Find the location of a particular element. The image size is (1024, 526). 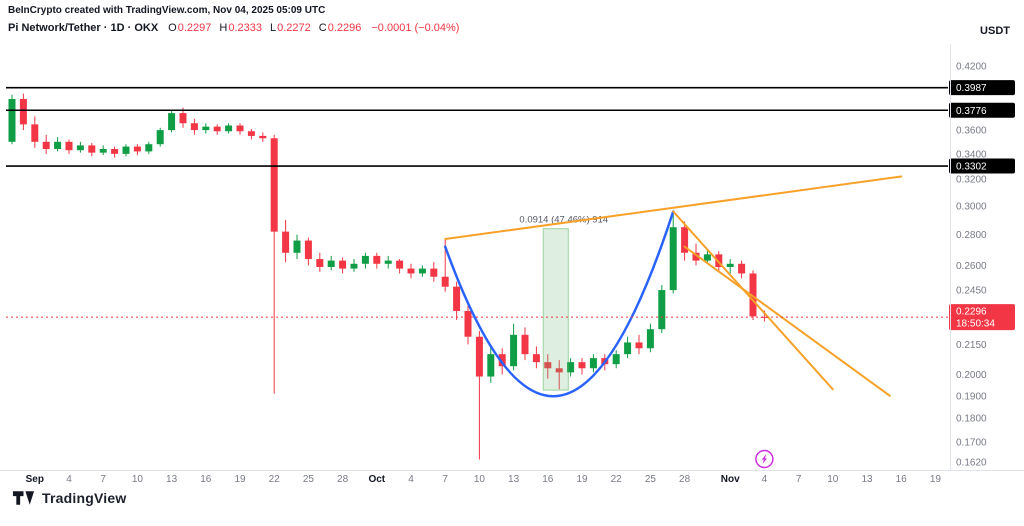

time-tick-label: Sep is located at coordinates (35, 479).